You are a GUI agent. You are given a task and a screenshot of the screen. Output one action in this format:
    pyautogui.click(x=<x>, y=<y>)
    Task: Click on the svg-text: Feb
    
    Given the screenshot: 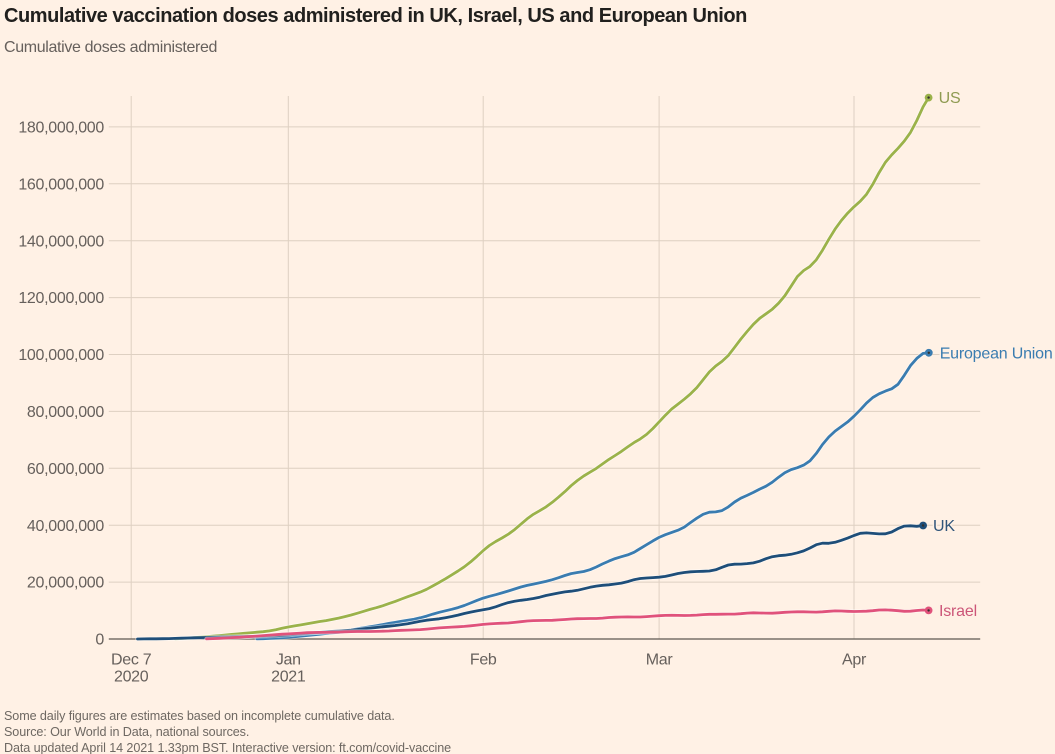 What is the action you would take?
    pyautogui.click(x=483, y=660)
    